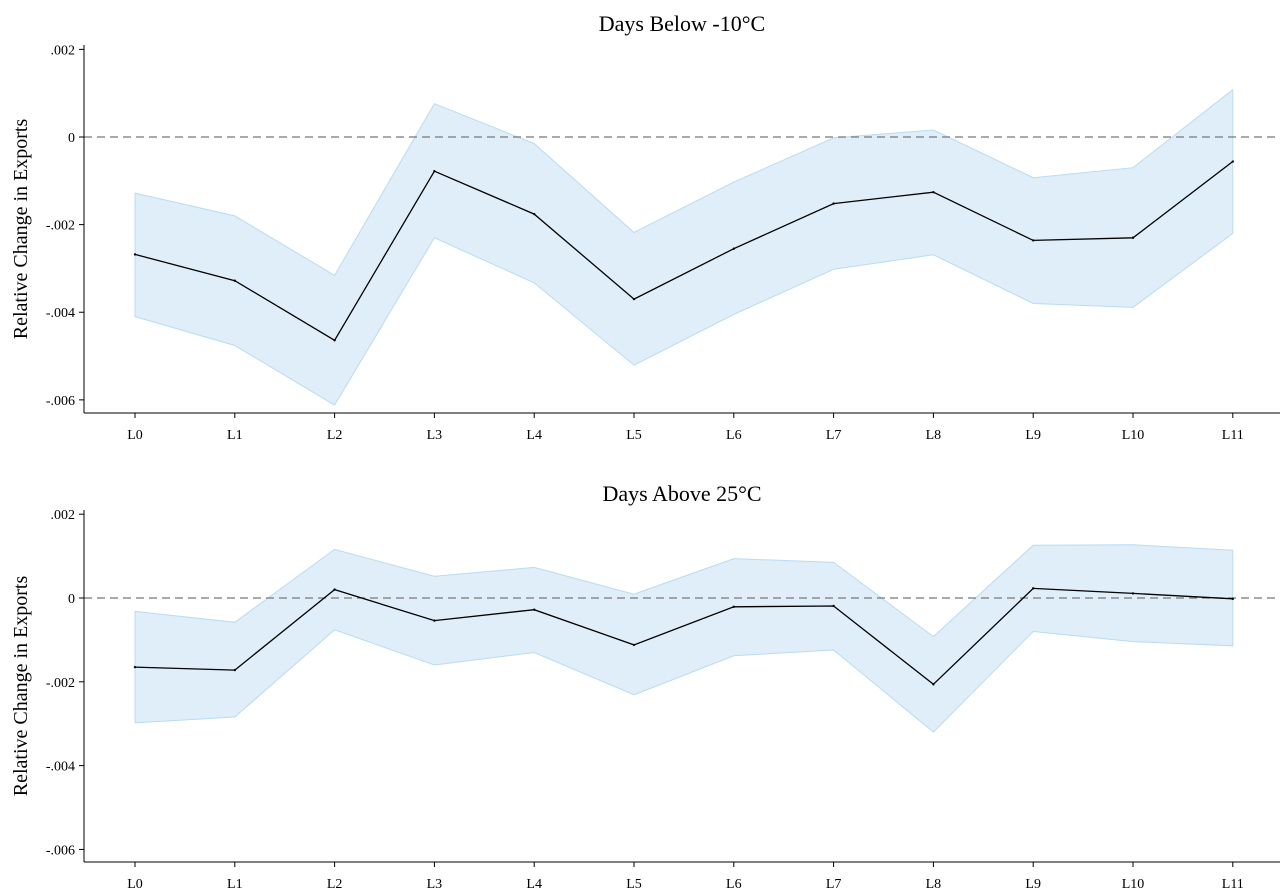  What do you see at coordinates (681, 493) in the screenshot?
I see `chart-title: Days Above 25°C` at bounding box center [681, 493].